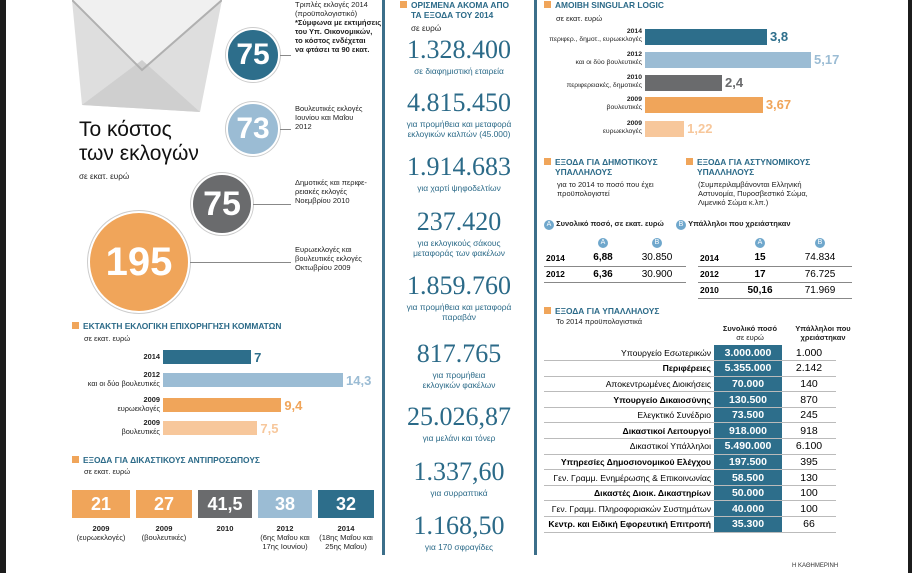 The height and width of the screenshot is (573, 912). Describe the element at coordinates (629, 399) in the screenshot. I see `employee-name: Υπουργείο Δικαιοσύνης` at that location.